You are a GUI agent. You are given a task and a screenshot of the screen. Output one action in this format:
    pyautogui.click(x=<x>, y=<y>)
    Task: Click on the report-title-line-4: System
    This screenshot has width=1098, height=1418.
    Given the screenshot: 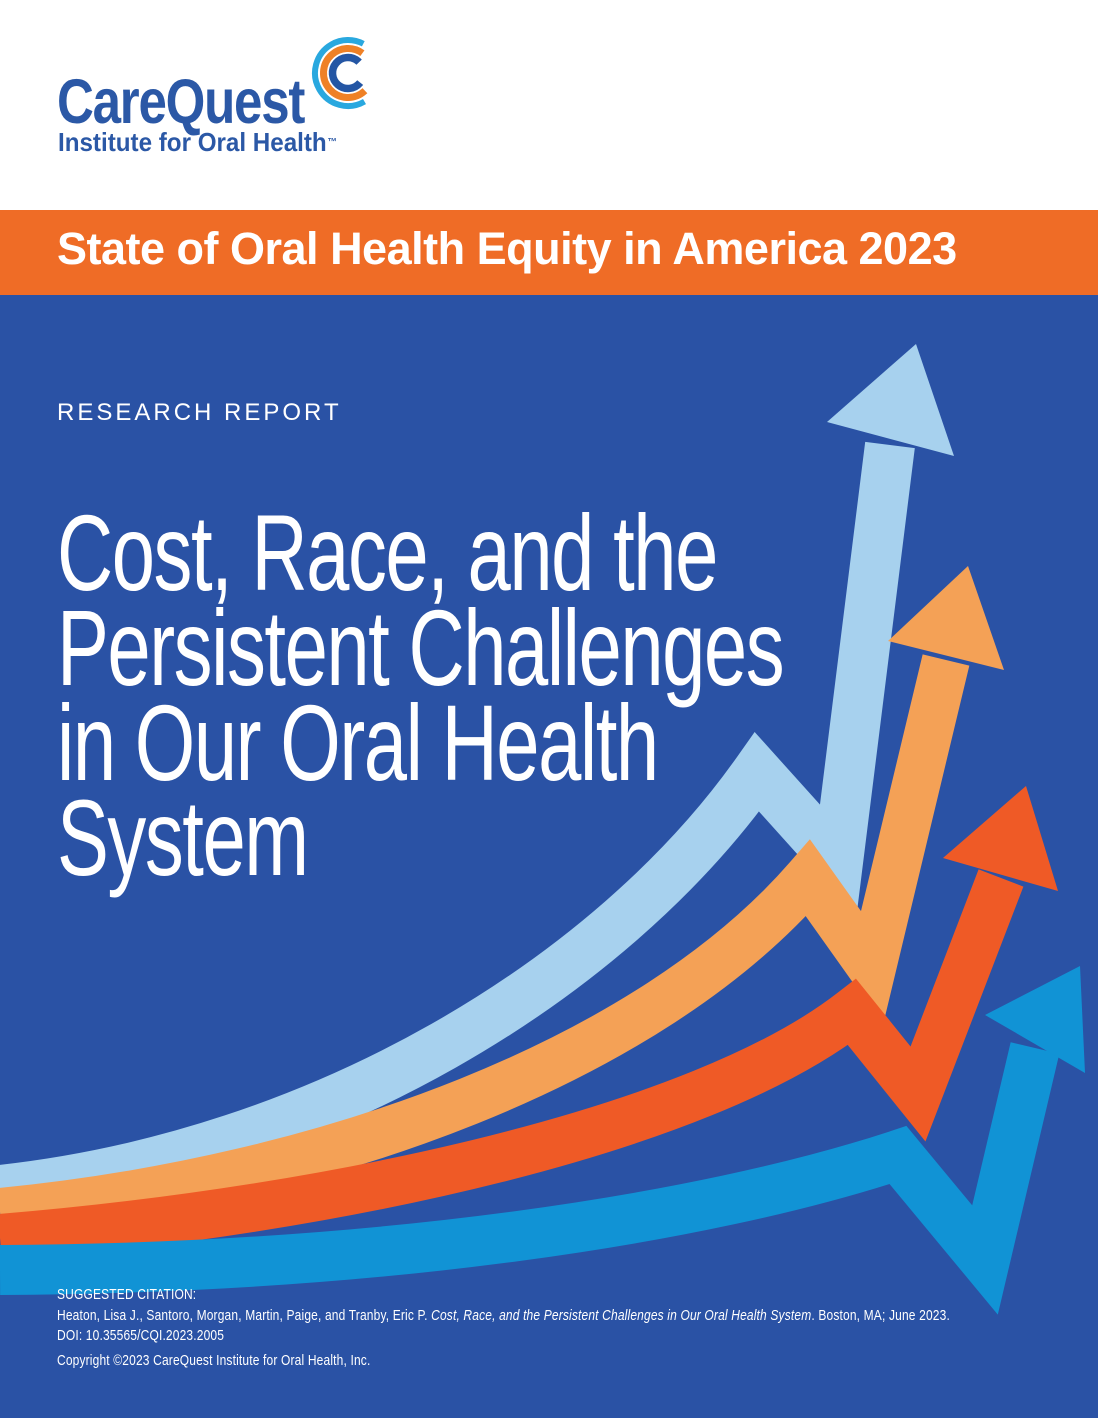 What is the action you would take?
    pyautogui.click(x=183, y=837)
    